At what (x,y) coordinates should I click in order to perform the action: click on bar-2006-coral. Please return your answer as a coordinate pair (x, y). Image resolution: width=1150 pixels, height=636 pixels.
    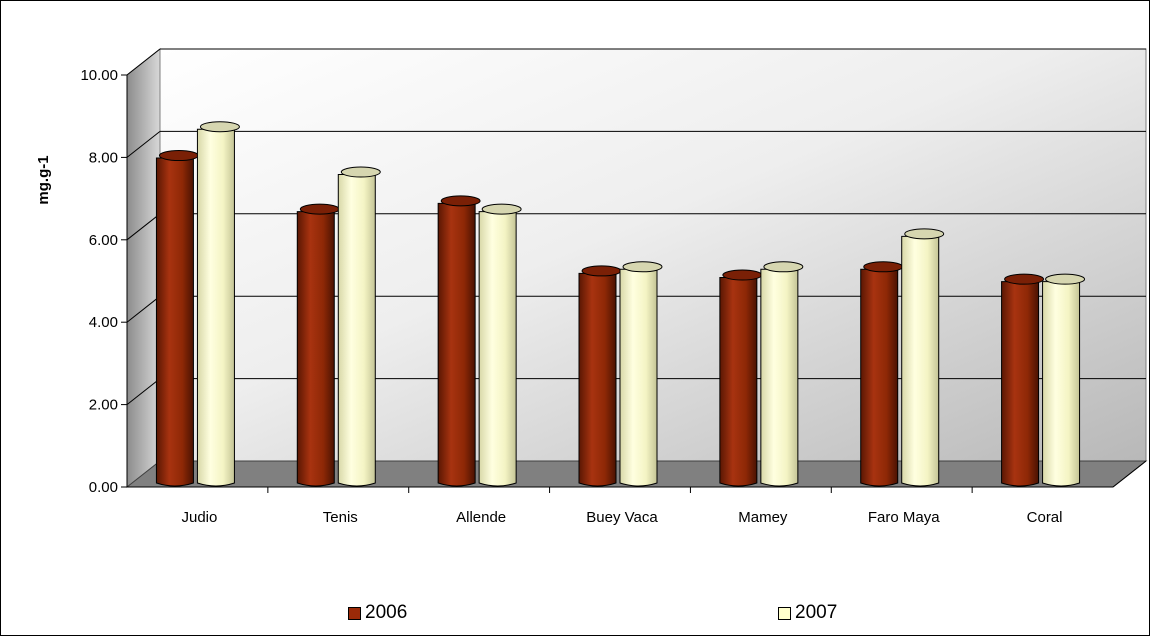
    Looking at the image, I should click on (1023, 380).